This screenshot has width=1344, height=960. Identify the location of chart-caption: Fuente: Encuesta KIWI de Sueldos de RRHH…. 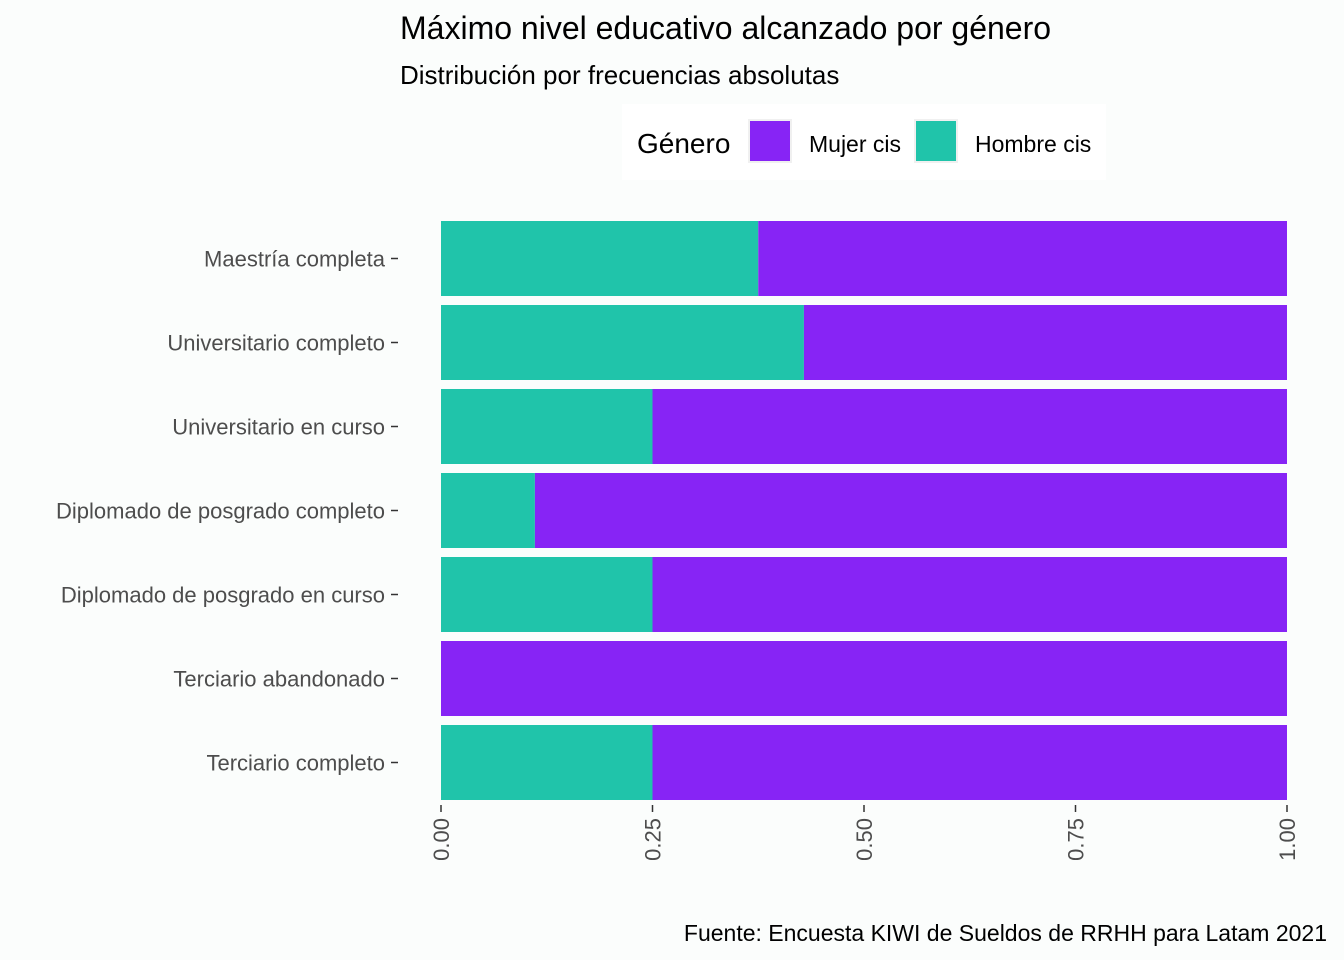
(1005, 933).